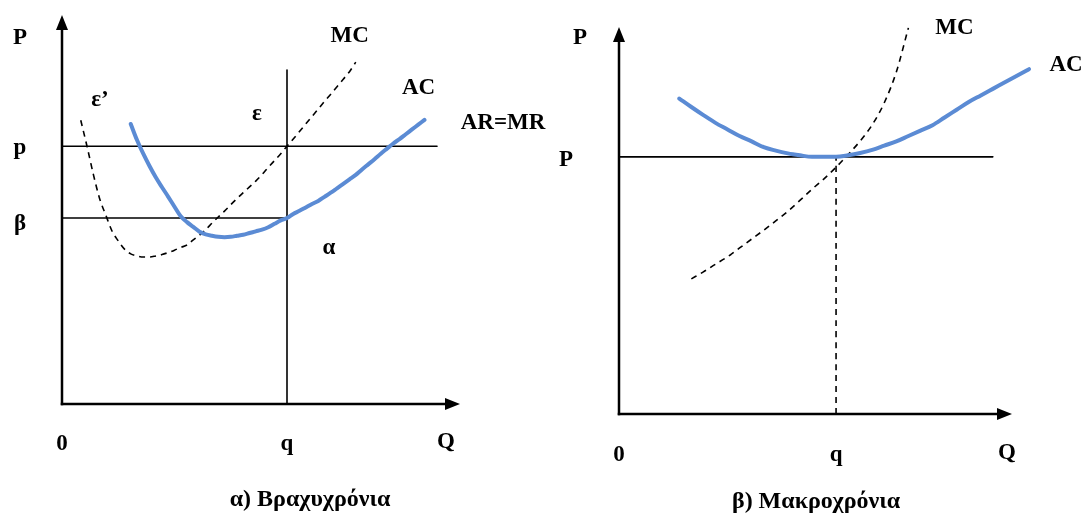 The image size is (1088, 521). Describe the element at coordinates (20, 222) in the screenshot. I see `text: β` at that location.